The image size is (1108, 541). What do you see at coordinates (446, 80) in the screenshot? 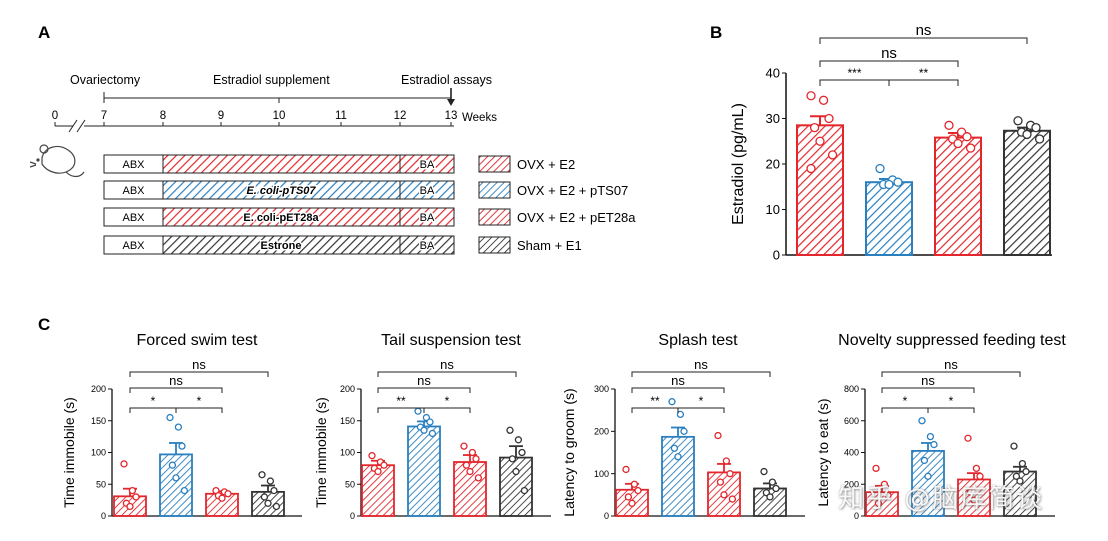
I see `event-estradiol-assays: Estradiol assays` at bounding box center [446, 80].